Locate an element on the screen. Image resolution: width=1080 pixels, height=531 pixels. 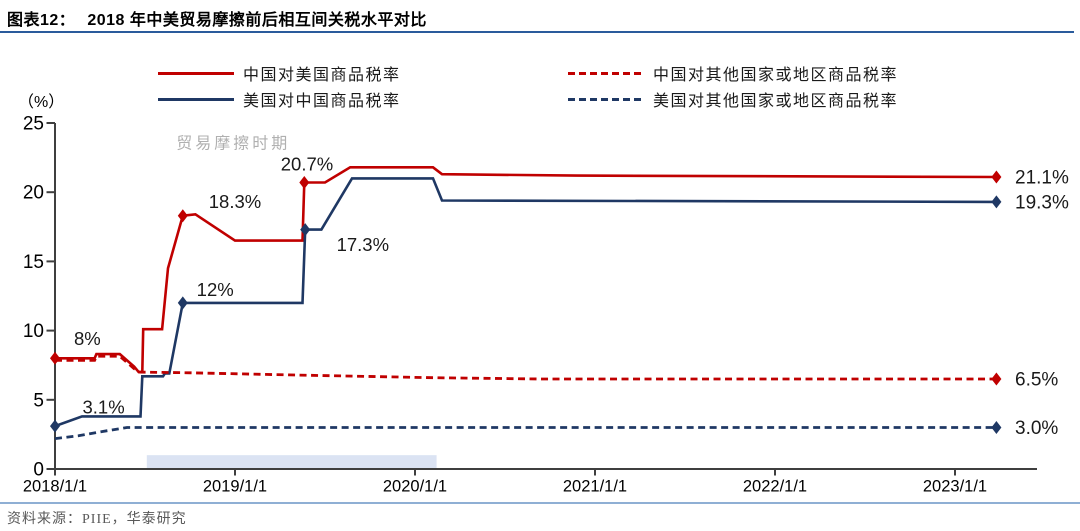
x-tick-label: 2020/1/1 is located at coordinates (415, 487).